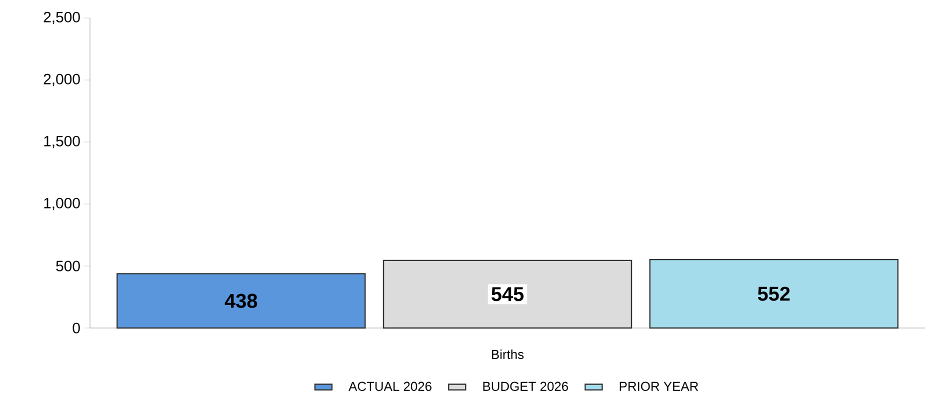 The height and width of the screenshot is (404, 941). I want to click on y-tick-label: 2,500, so click(62, 18).